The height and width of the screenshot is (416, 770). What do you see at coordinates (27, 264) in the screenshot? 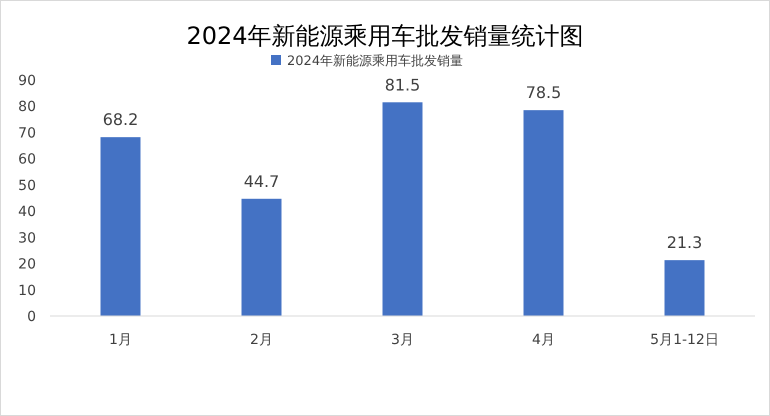
I see `y-tick-label: 20` at bounding box center [27, 264].